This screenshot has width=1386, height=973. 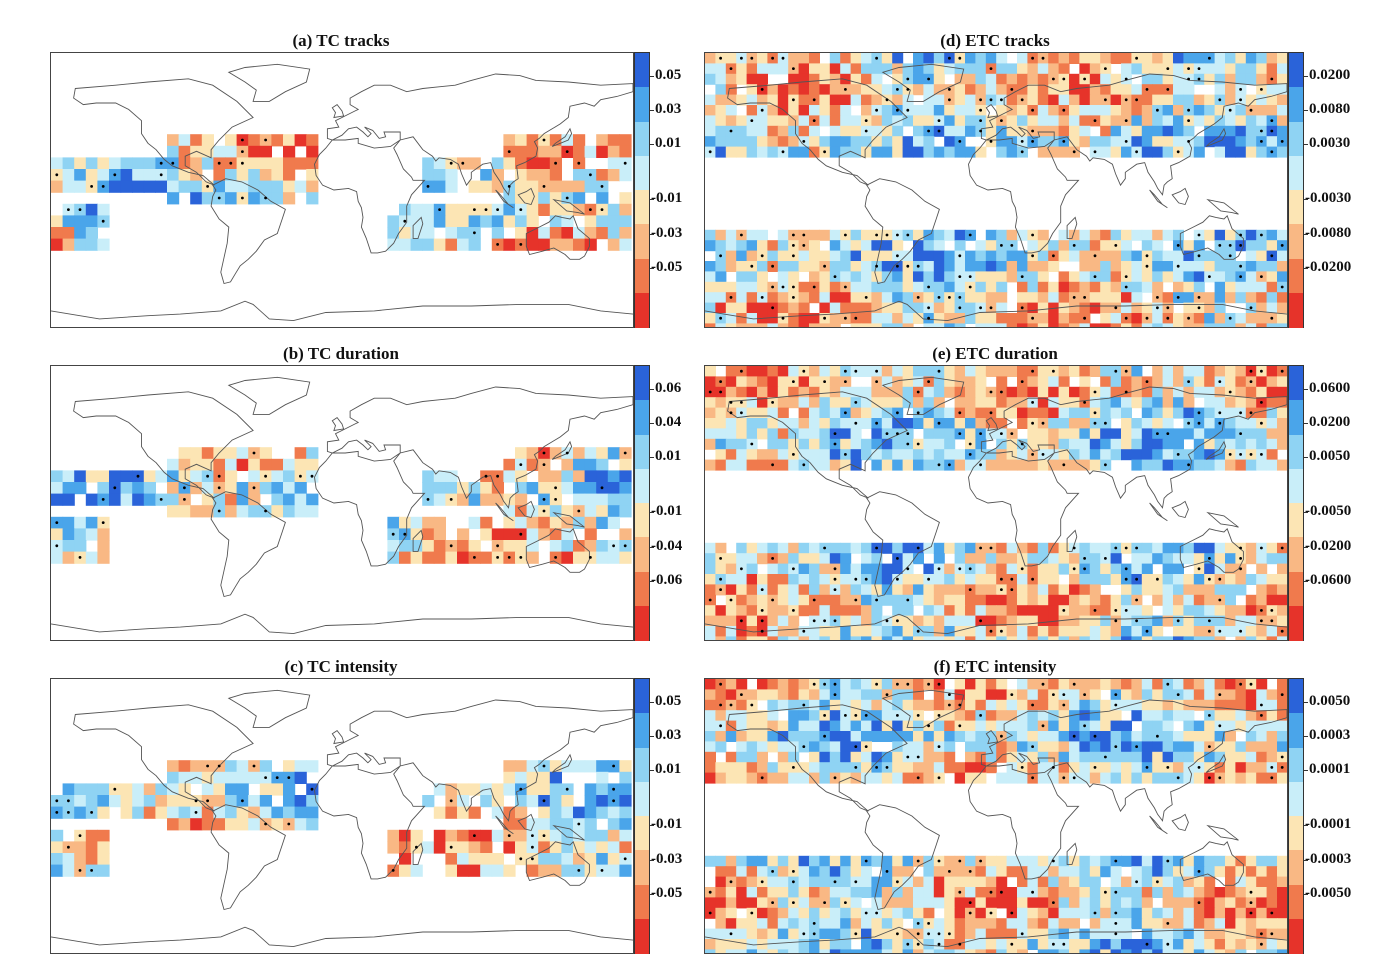 What do you see at coordinates (642, 173) in the screenshot?
I see `colorbar-segment` at bounding box center [642, 173].